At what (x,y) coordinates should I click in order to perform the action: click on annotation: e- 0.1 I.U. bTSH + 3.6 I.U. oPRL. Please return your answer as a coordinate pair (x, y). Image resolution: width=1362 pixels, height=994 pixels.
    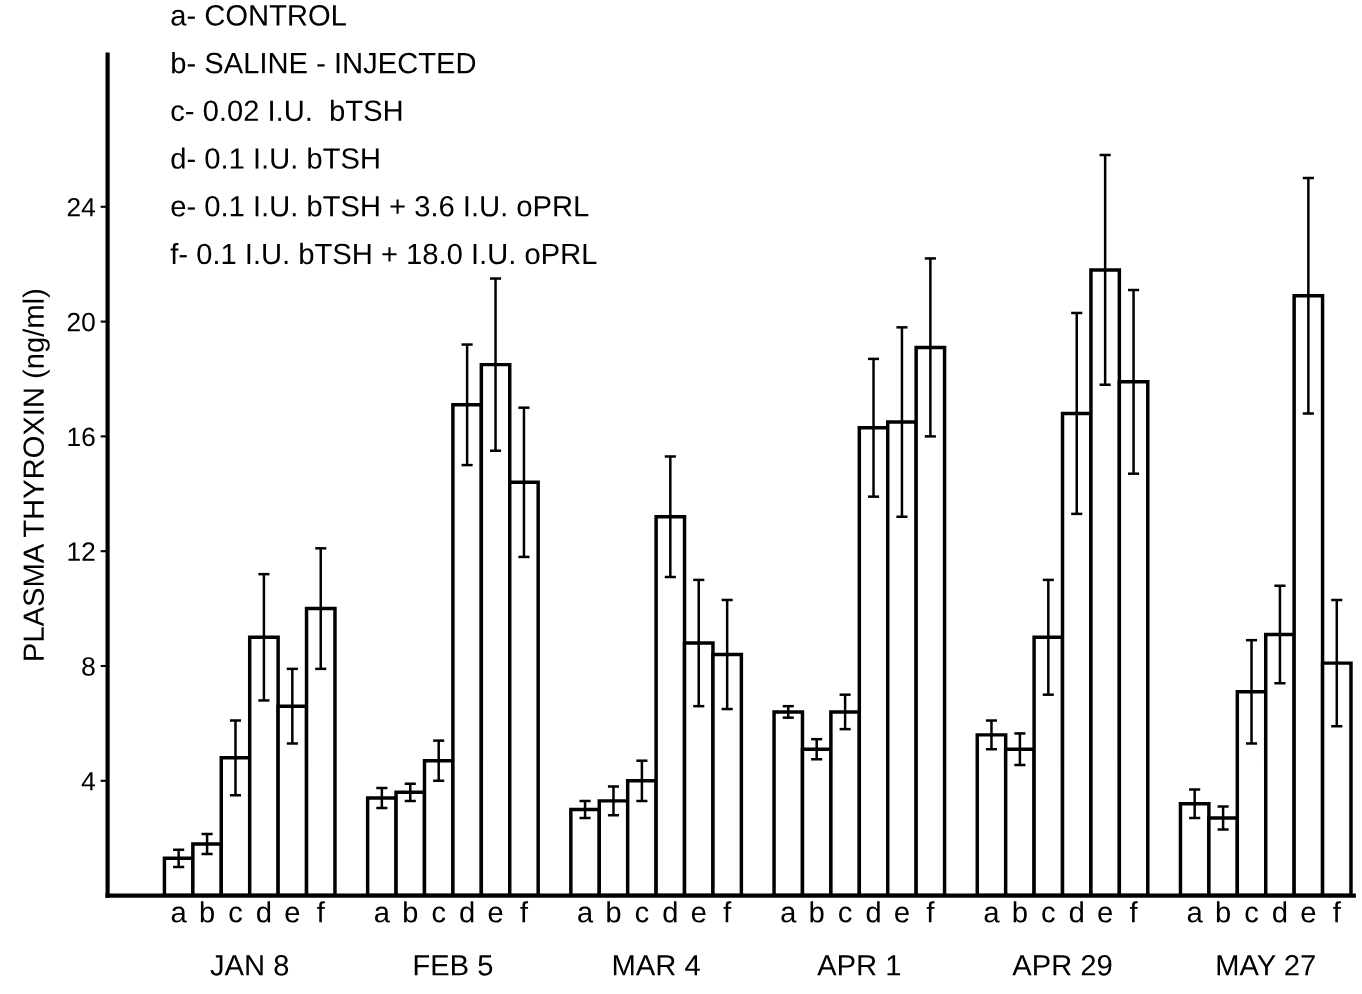
    Looking at the image, I should click on (380, 206).